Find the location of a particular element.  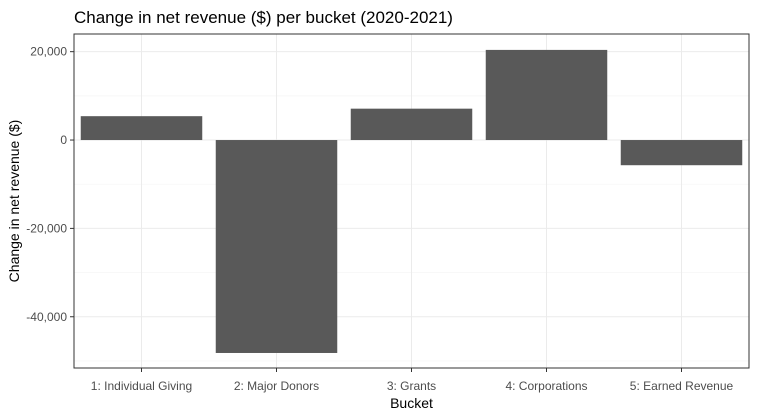

y-axis-title: Change in net revenue ($) is located at coordinates (14, 201).